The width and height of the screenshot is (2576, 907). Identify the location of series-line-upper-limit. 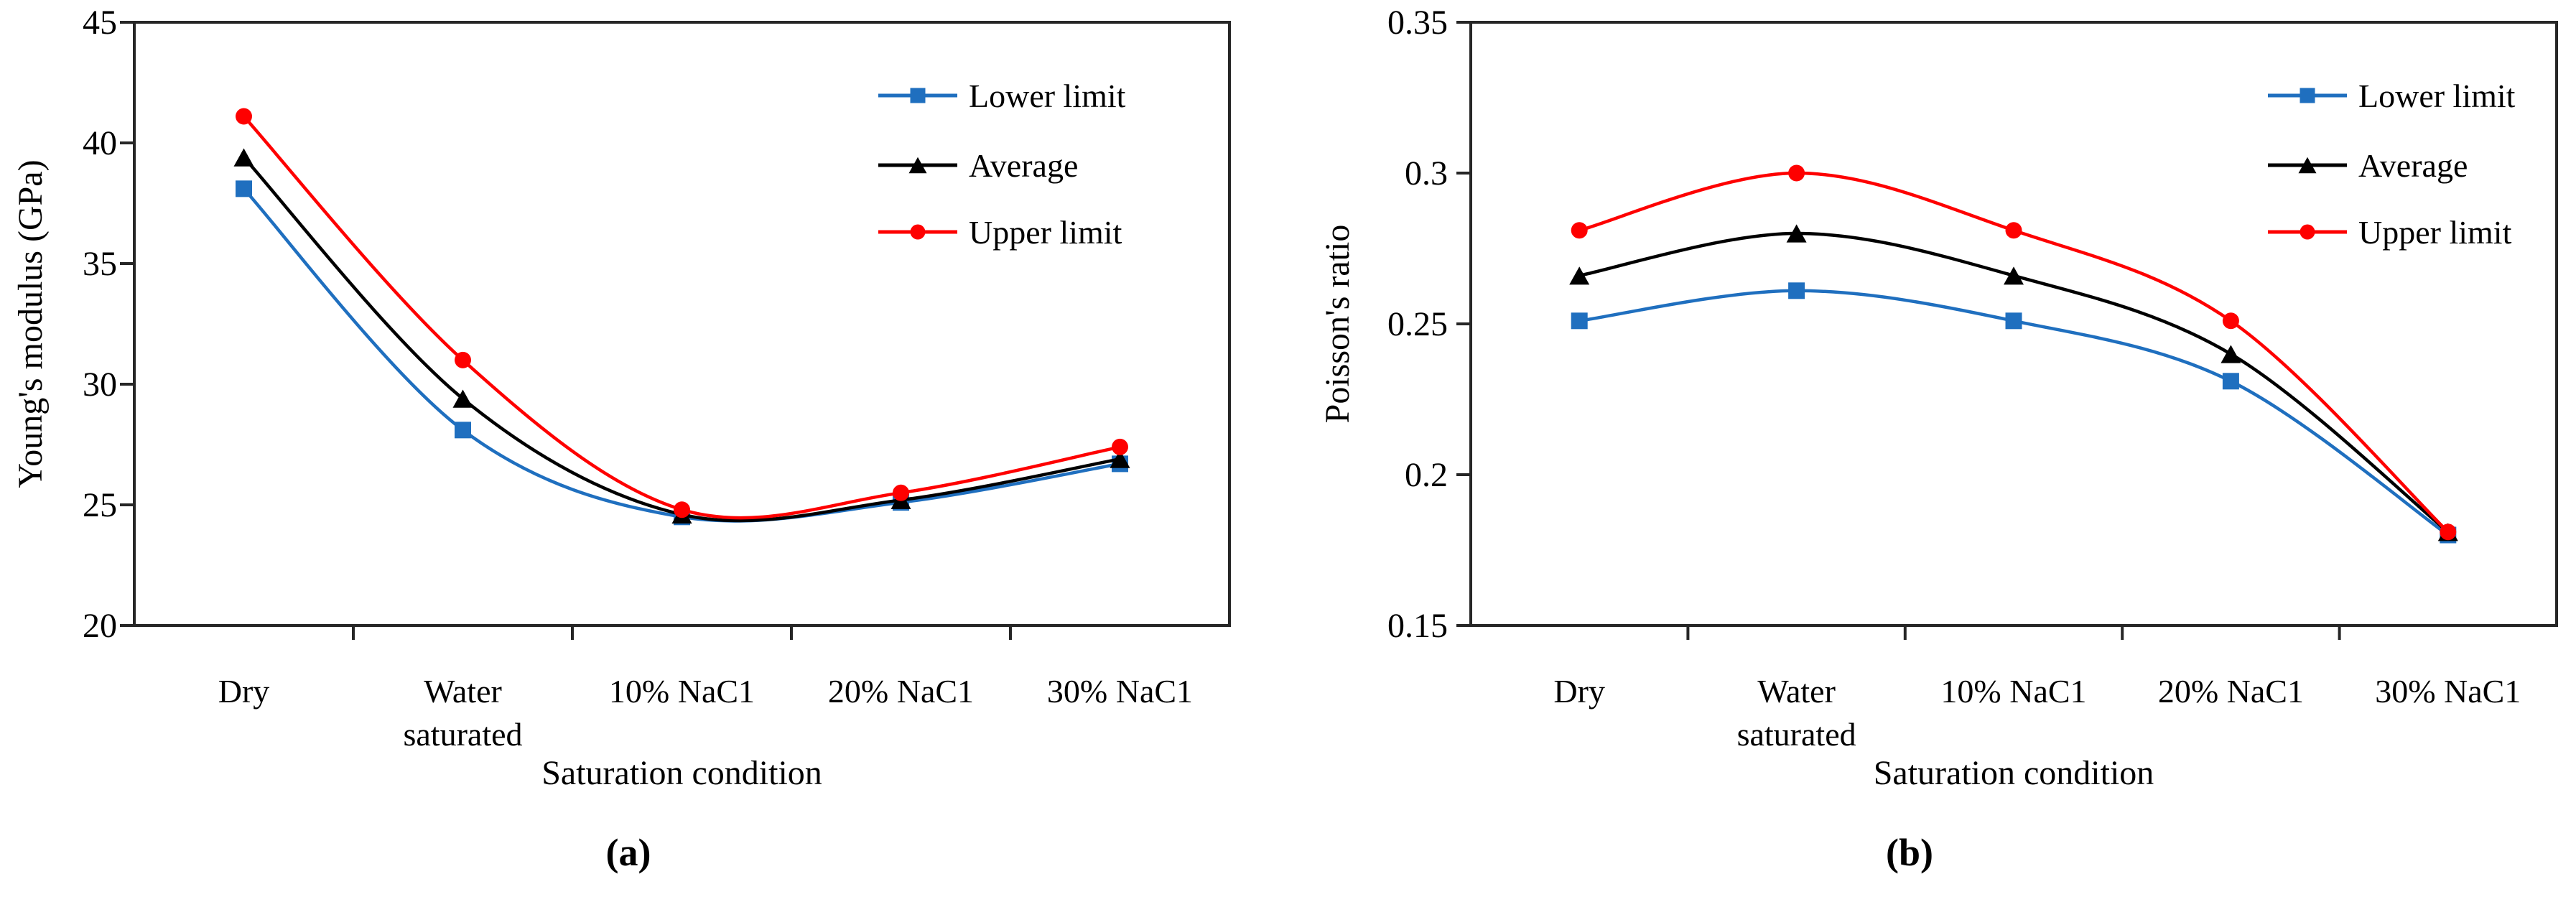
(2014, 352).